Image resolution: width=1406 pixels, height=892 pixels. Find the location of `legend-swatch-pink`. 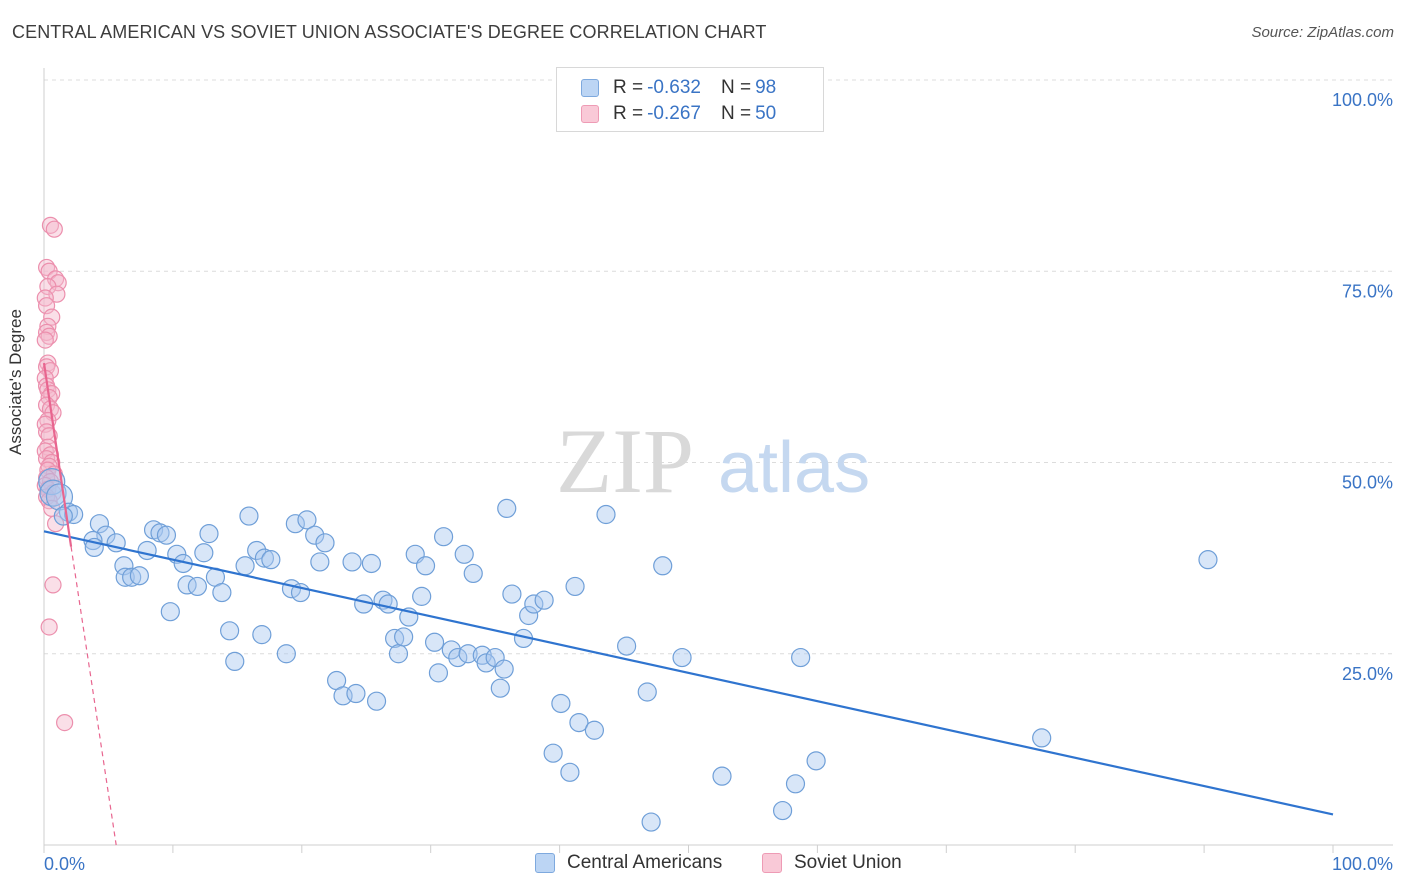

legend-swatch-pink is located at coordinates (590, 114).